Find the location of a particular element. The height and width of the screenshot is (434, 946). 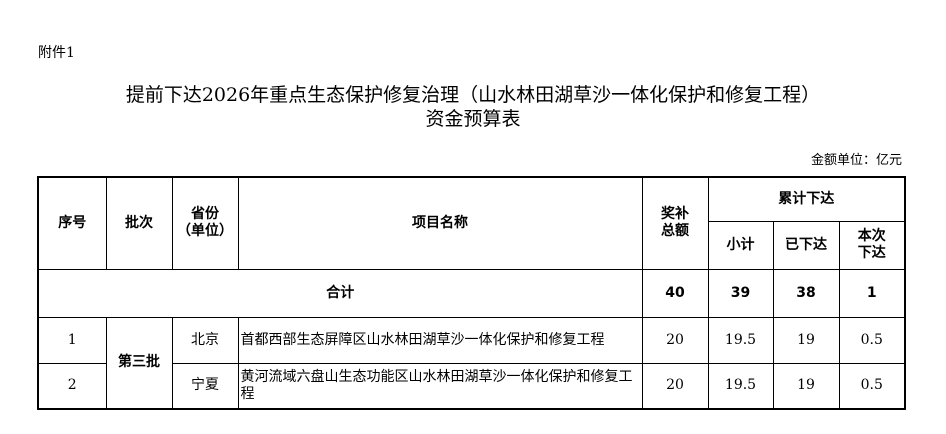

header-total-sub: 总额 is located at coordinates (675, 231).